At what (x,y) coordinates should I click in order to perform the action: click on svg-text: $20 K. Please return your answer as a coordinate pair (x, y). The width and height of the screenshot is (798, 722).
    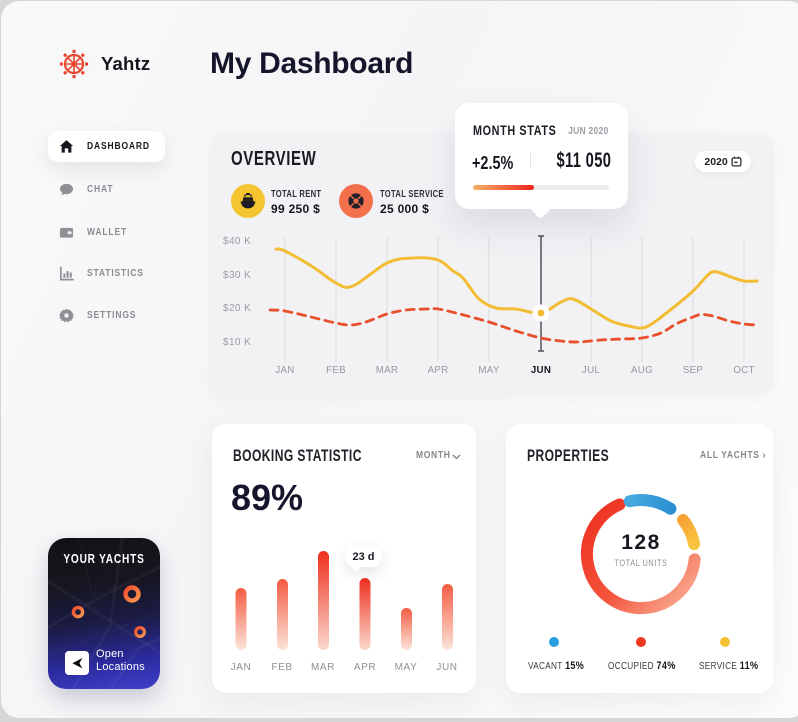
    Looking at the image, I should click on (237, 308).